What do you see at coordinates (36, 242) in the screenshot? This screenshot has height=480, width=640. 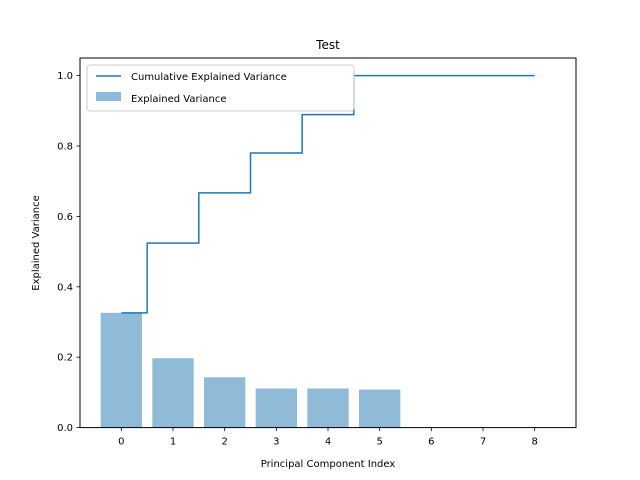 I see `y-axis-label: Explained Variance` at bounding box center [36, 242].